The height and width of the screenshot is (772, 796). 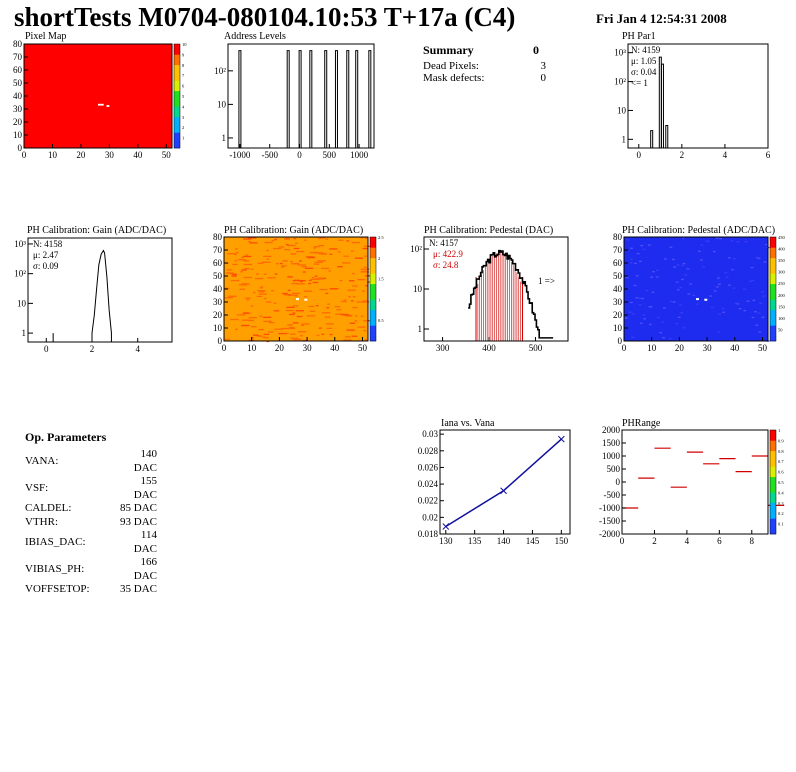 I want to click on summary-panel: Summary 0 Dead Pixels: 3 Mask defects: 0, so click(x=488, y=63).